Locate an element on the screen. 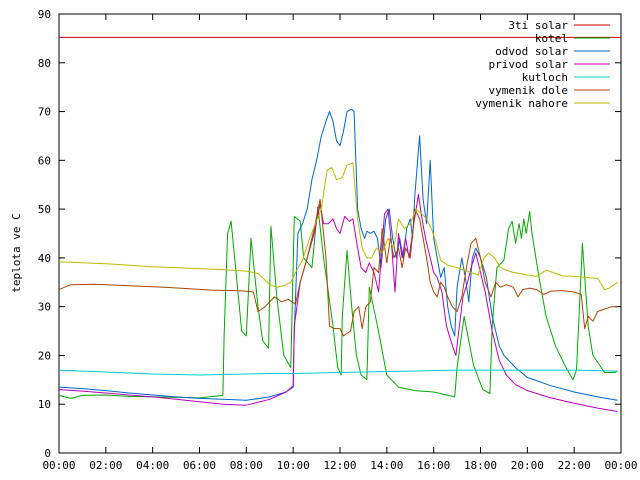 The image size is (640, 480). legend-label: odvod solar is located at coordinates (531, 51).